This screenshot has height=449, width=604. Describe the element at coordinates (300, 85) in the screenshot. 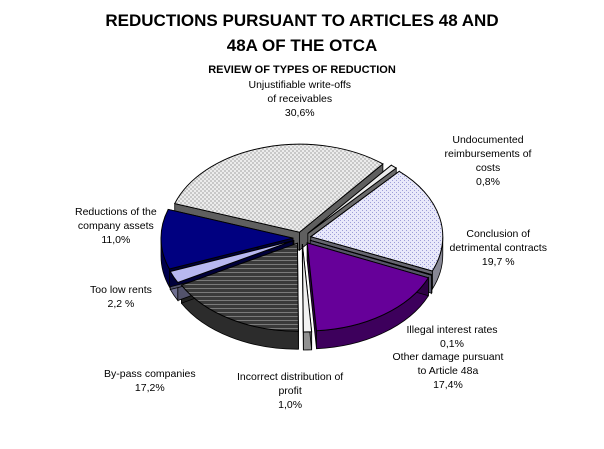

I see `slice-label-0-text-0: Unjustifiable write-offs` at that location.